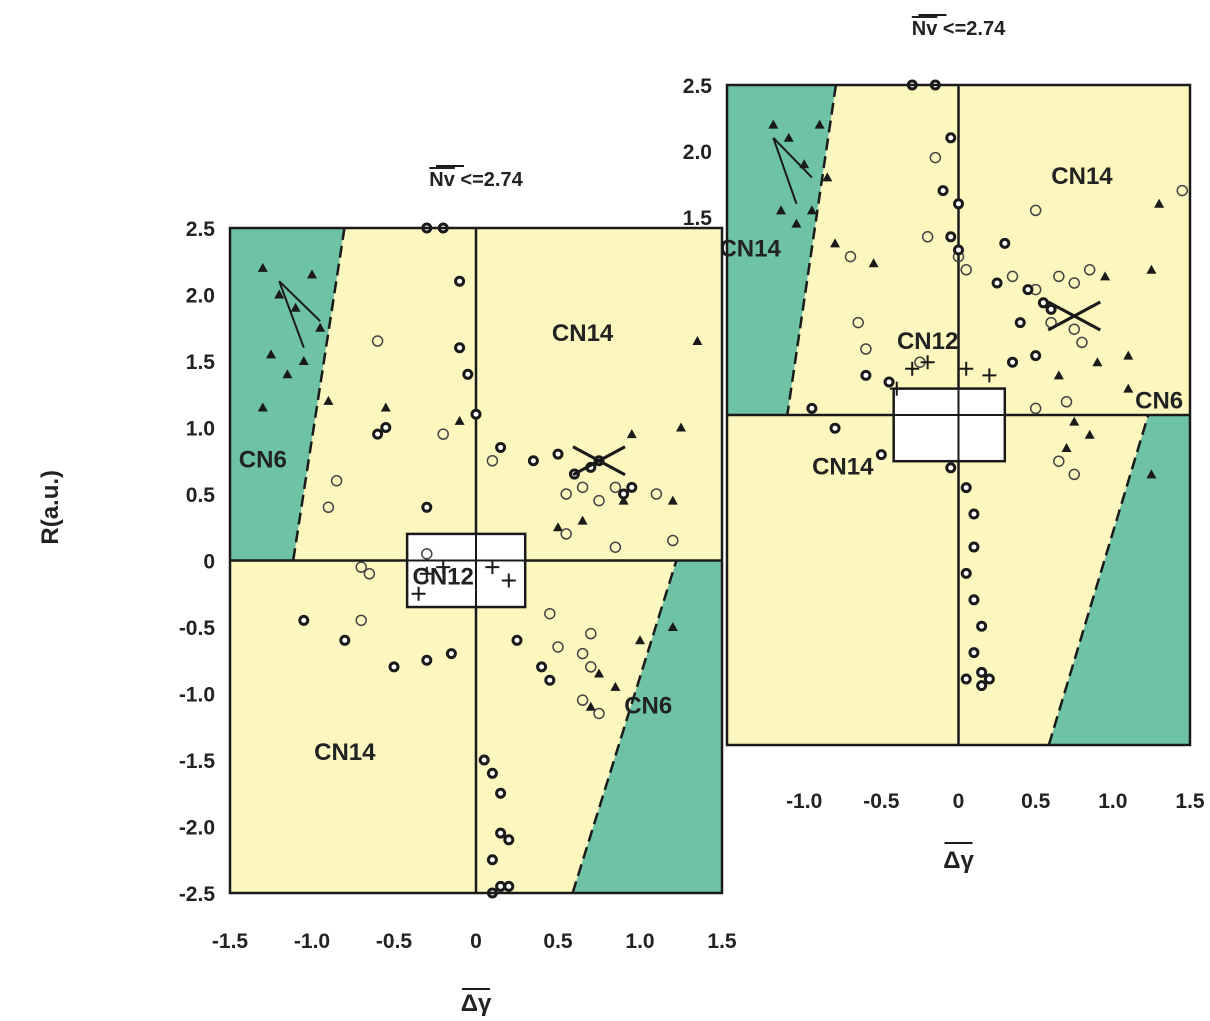 Image resolution: width=1210 pixels, height=1021 pixels. I want to click on chart-title-1: Nv <=2.74, so click(476, 180).